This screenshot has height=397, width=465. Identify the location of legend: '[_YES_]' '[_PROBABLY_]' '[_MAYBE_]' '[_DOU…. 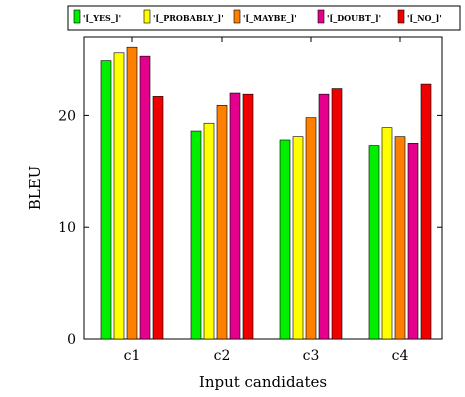
(264, 18).